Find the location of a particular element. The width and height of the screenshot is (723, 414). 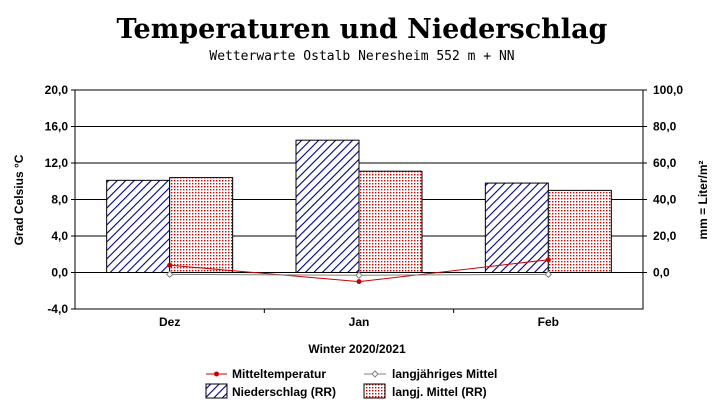

left-tick-label: 8,0 is located at coordinates (59, 200).